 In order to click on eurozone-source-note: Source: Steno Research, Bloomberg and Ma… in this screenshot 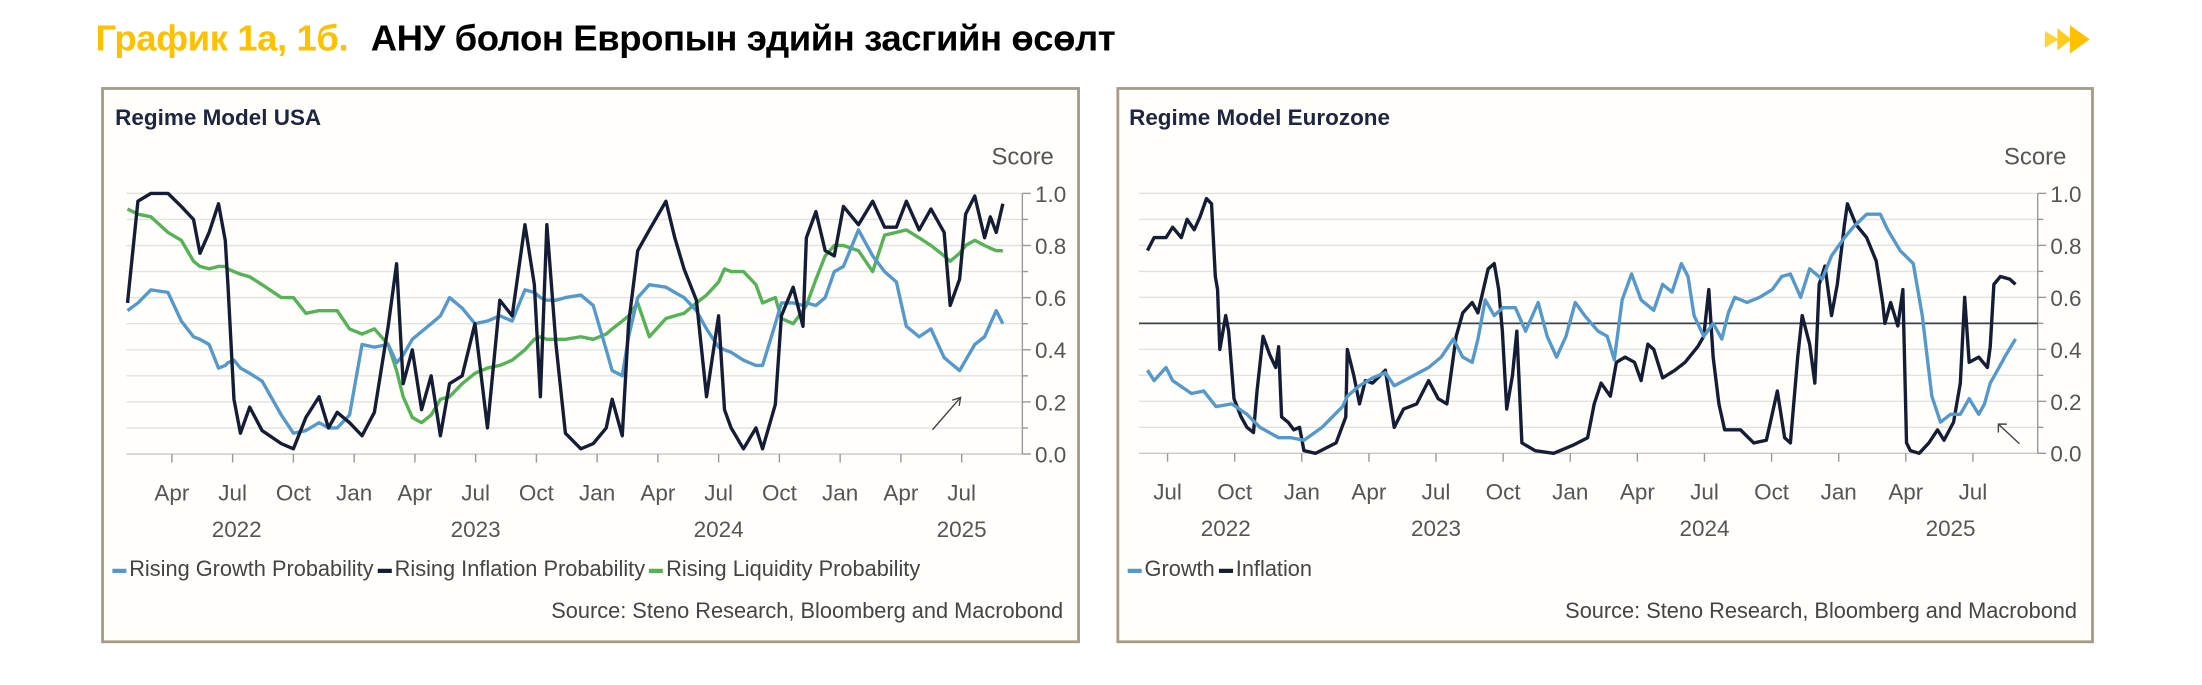, I will do `click(1821, 611)`.